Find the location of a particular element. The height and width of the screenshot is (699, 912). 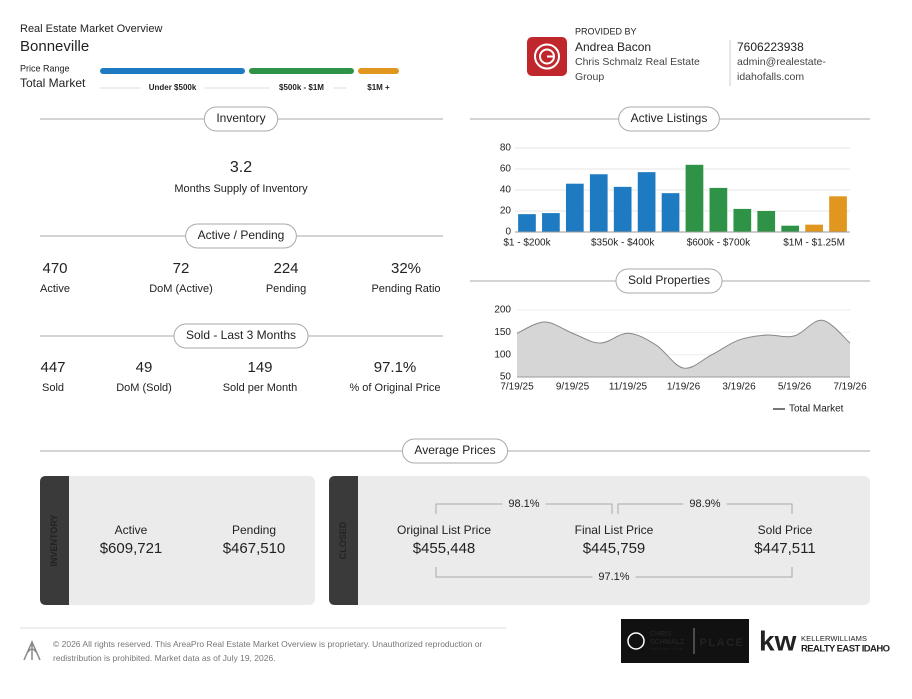

ratio-label: 98.9% is located at coordinates (704, 504).